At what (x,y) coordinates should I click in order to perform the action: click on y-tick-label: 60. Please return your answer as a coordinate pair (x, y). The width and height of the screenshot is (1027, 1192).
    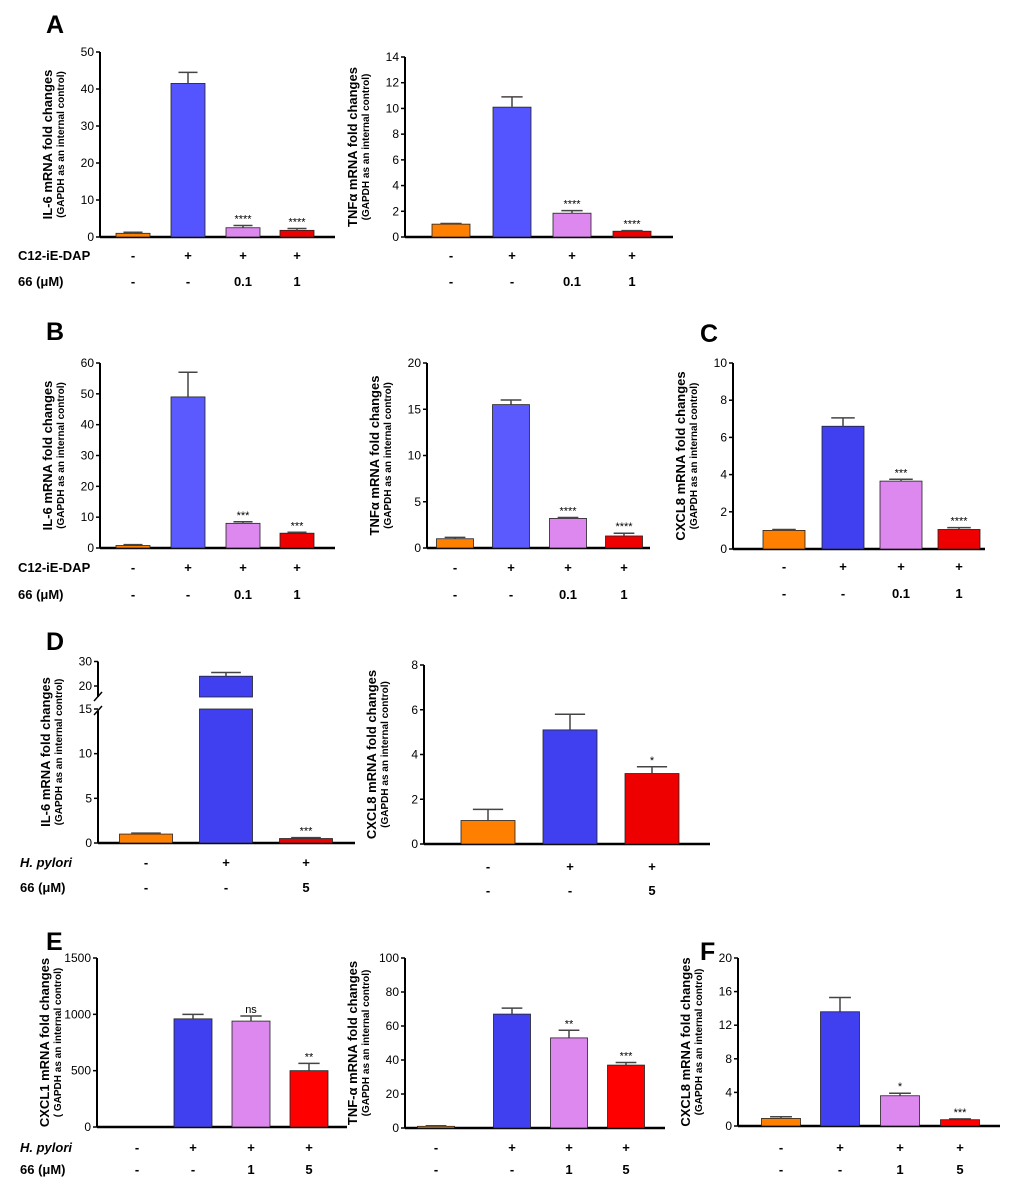
    Looking at the image, I should click on (88, 363).